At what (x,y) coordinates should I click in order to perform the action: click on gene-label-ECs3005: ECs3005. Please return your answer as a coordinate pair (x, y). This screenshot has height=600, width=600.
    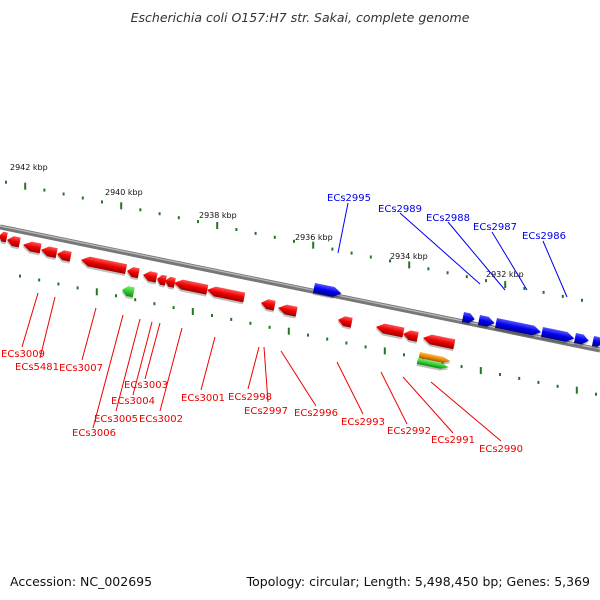
    Looking at the image, I should click on (116, 419).